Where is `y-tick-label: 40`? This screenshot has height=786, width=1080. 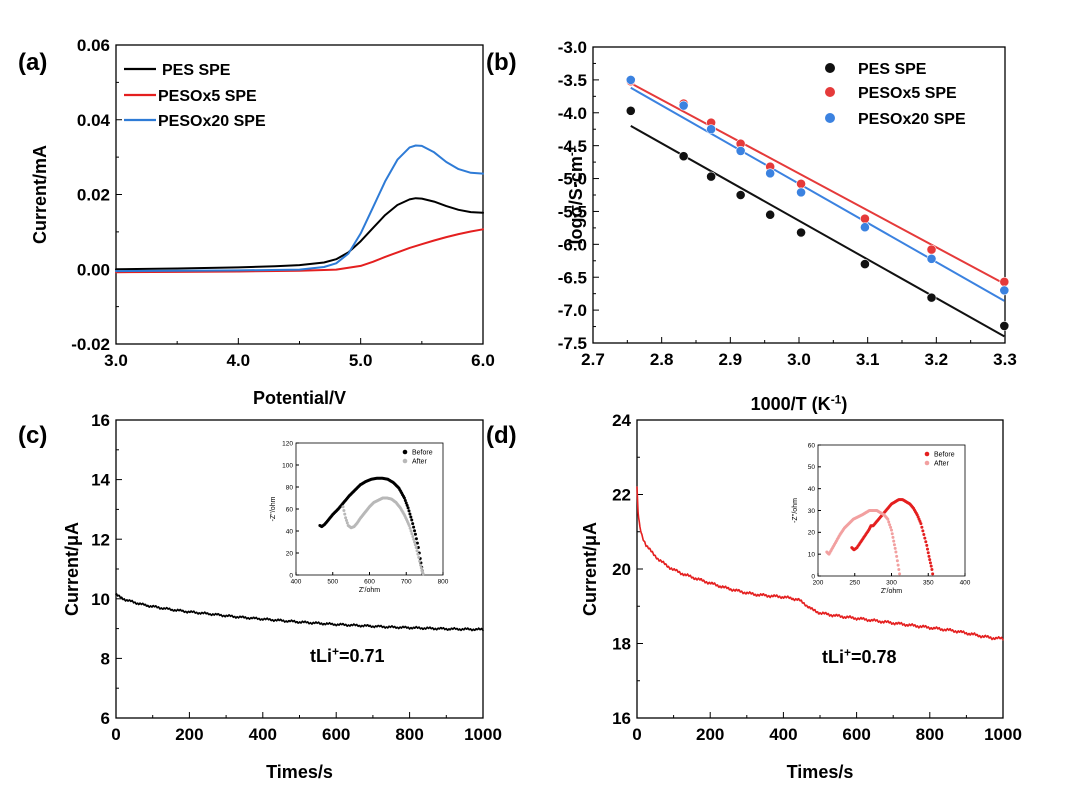 y-tick-label: 40 is located at coordinates (290, 531).